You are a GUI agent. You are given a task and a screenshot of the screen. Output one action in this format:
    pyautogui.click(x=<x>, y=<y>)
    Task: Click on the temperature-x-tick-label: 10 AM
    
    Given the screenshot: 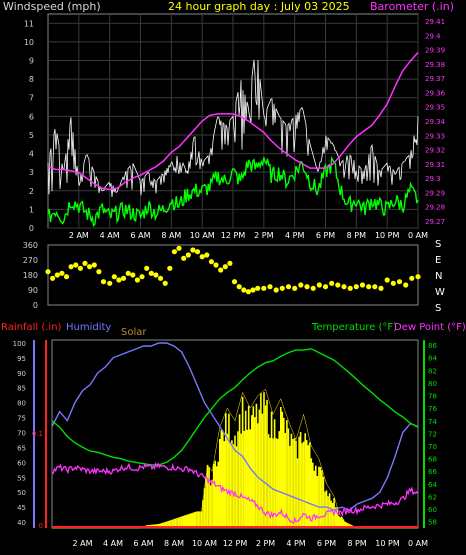 What is the action you would take?
    pyautogui.click(x=204, y=543)
    